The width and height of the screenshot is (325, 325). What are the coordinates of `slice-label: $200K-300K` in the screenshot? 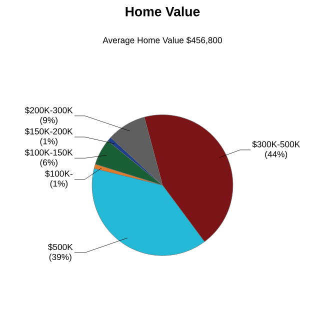 It's located at (48, 110).